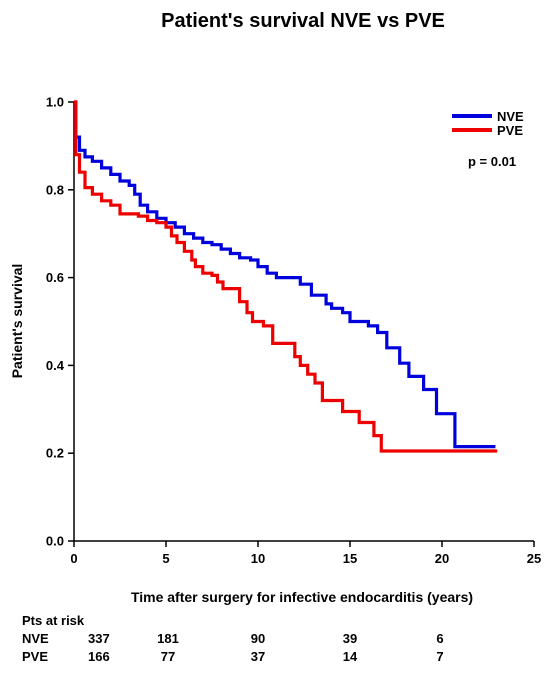 The width and height of the screenshot is (550, 676). What do you see at coordinates (510, 116) in the screenshot?
I see `legend-label-nve: NVE` at bounding box center [510, 116].